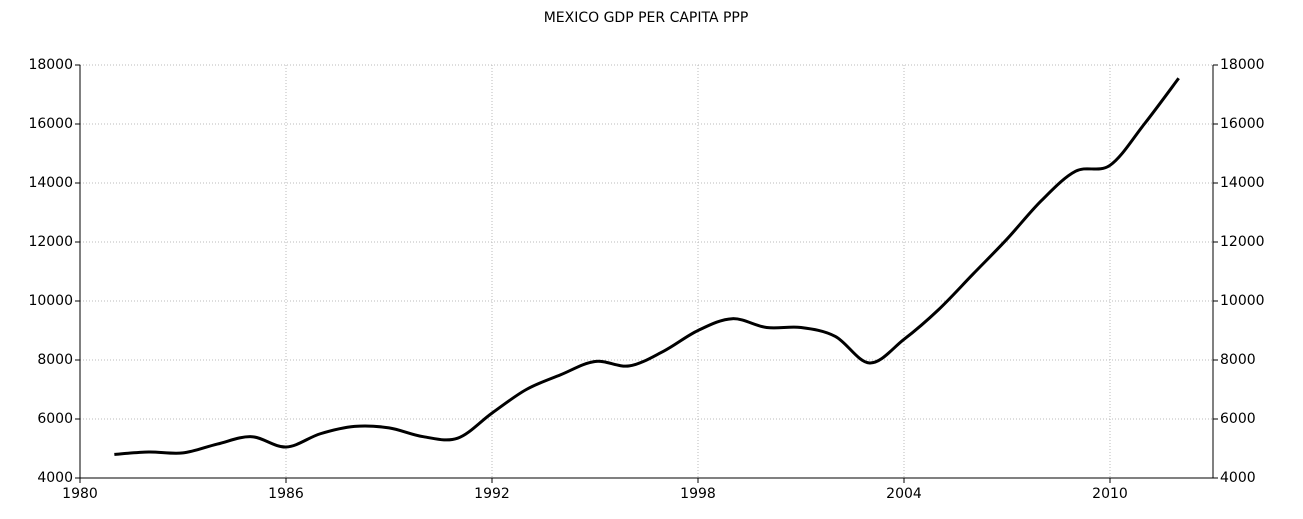 The height and width of the screenshot is (519, 1303). Describe the element at coordinates (1242, 242) in the screenshot. I see `y2-tick-label: 12000` at that location.